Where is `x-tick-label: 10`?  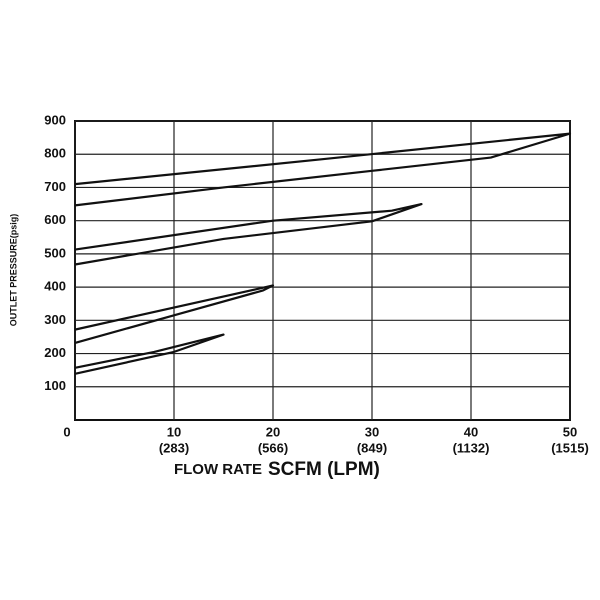 x-tick-label: 10 is located at coordinates (174, 431).